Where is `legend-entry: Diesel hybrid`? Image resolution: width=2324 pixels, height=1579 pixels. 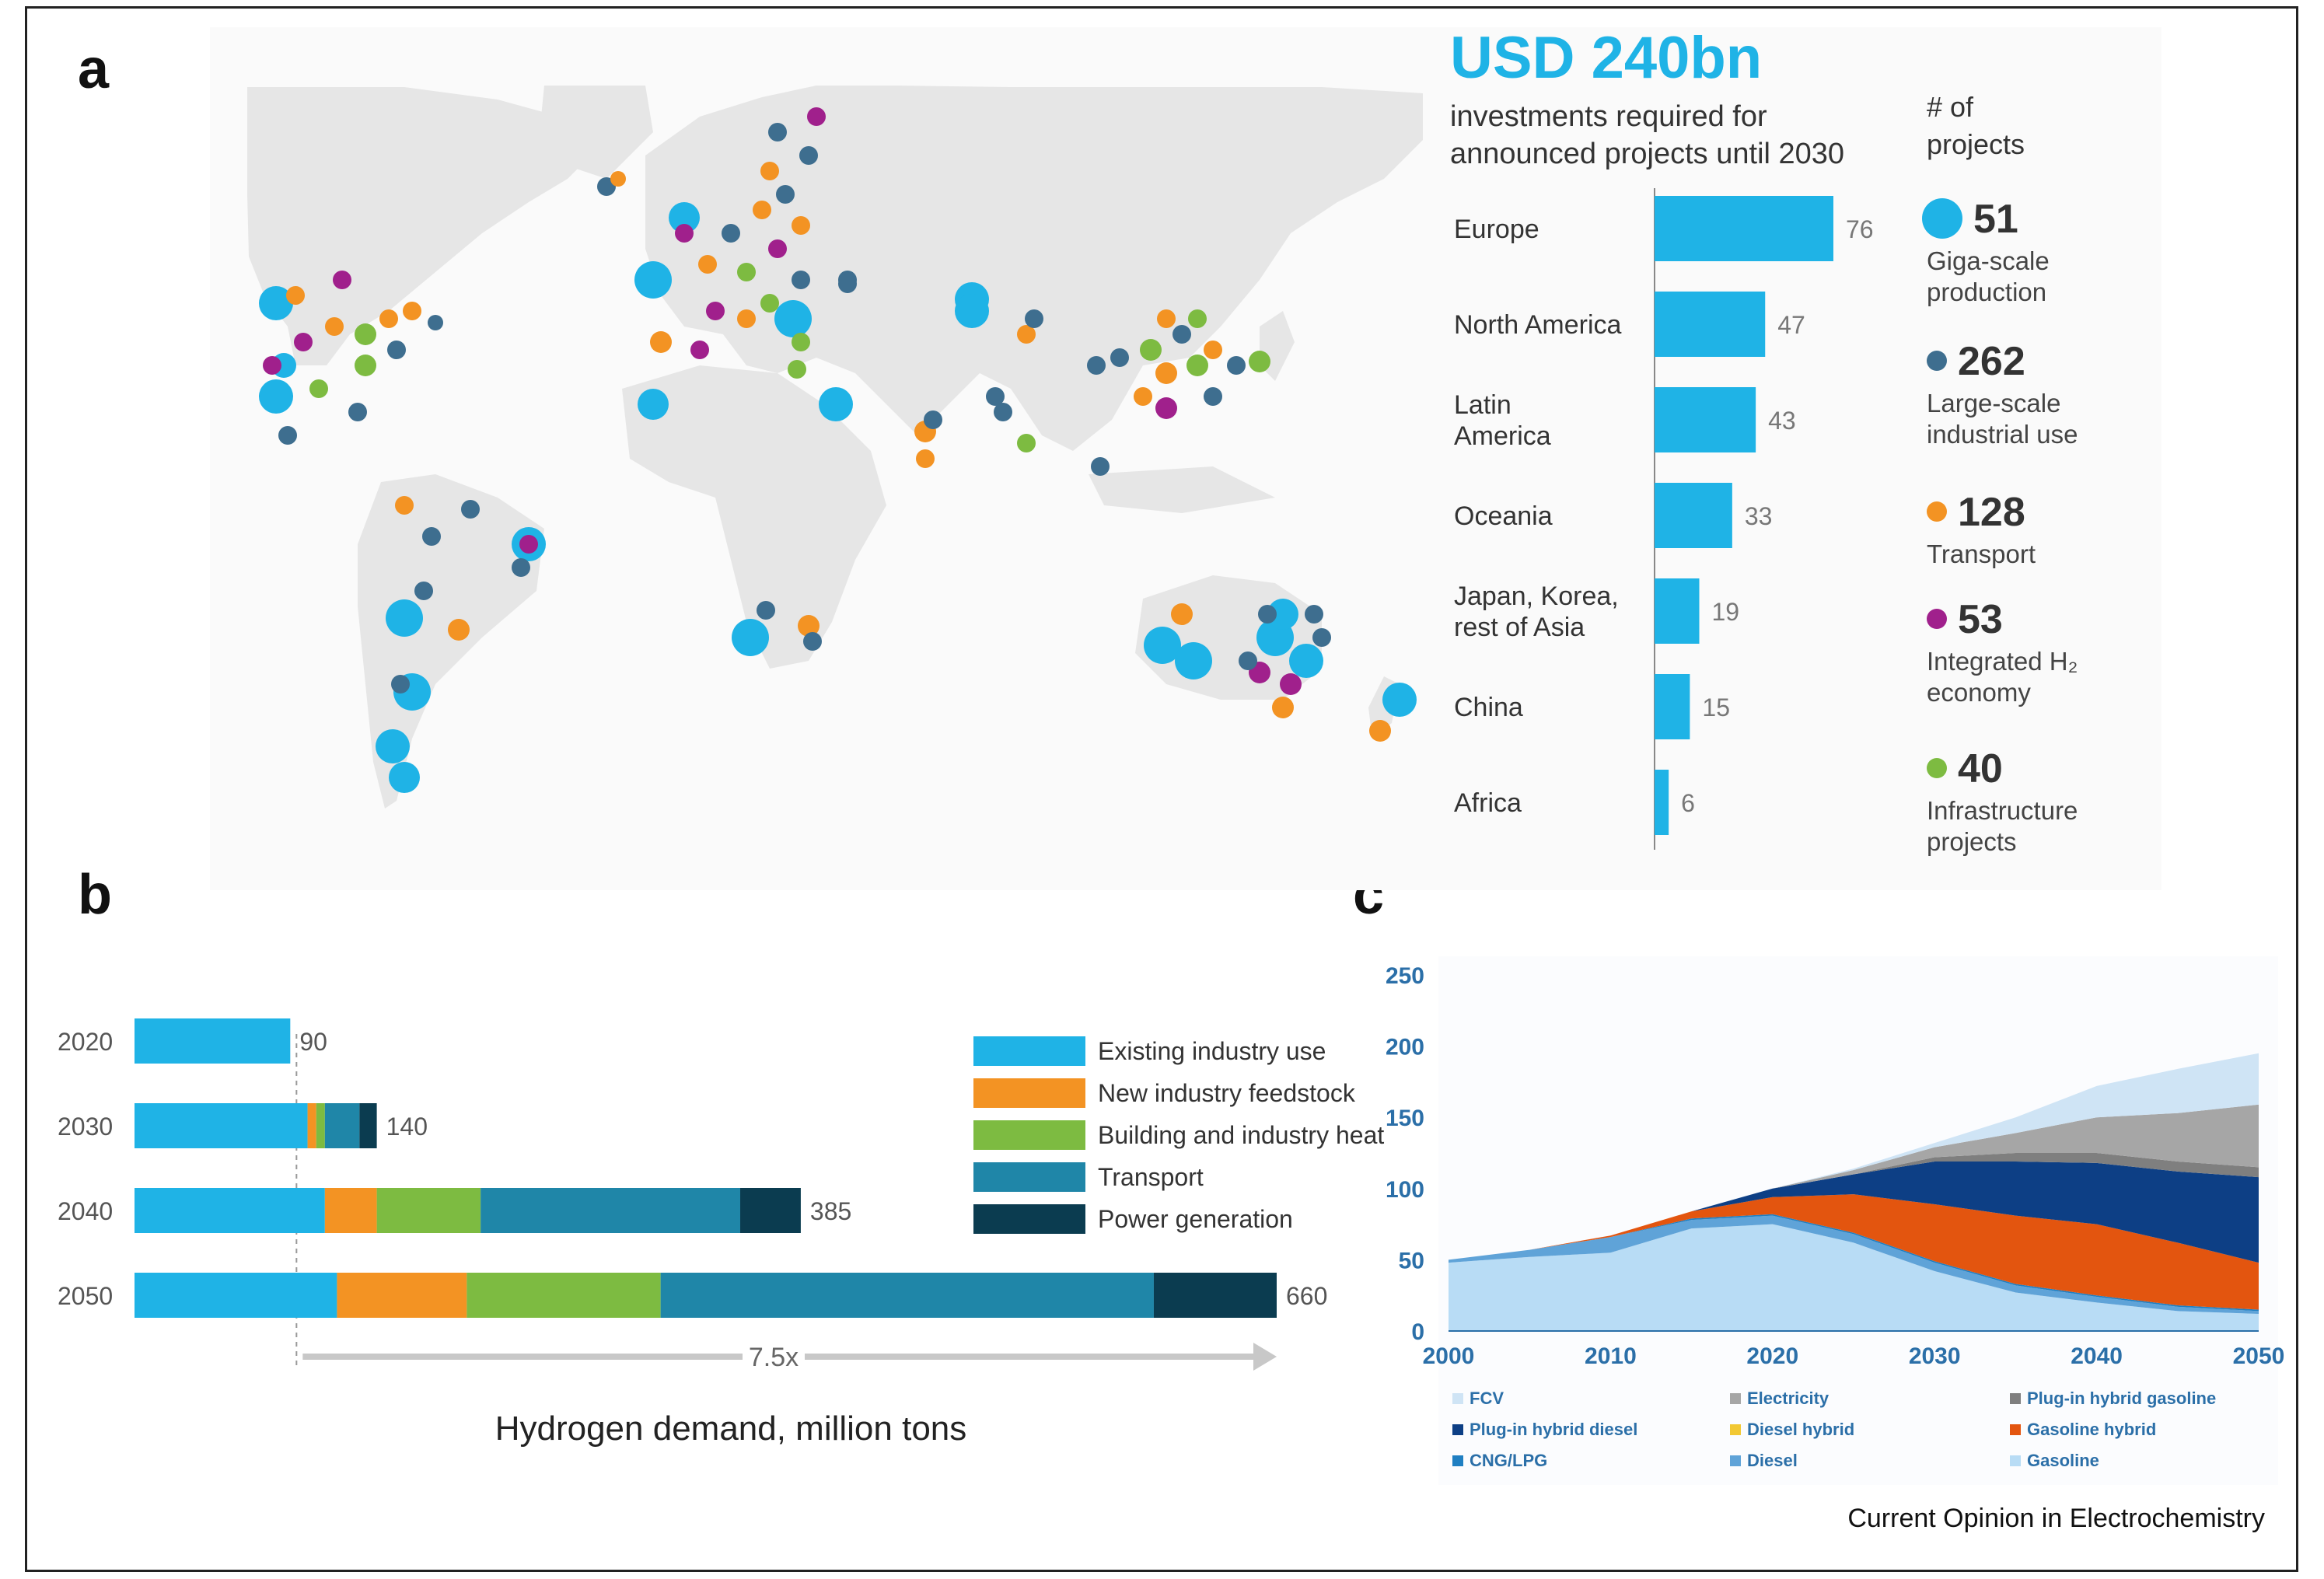
legend-entry: Diesel hybrid is located at coordinates (1800, 1429).